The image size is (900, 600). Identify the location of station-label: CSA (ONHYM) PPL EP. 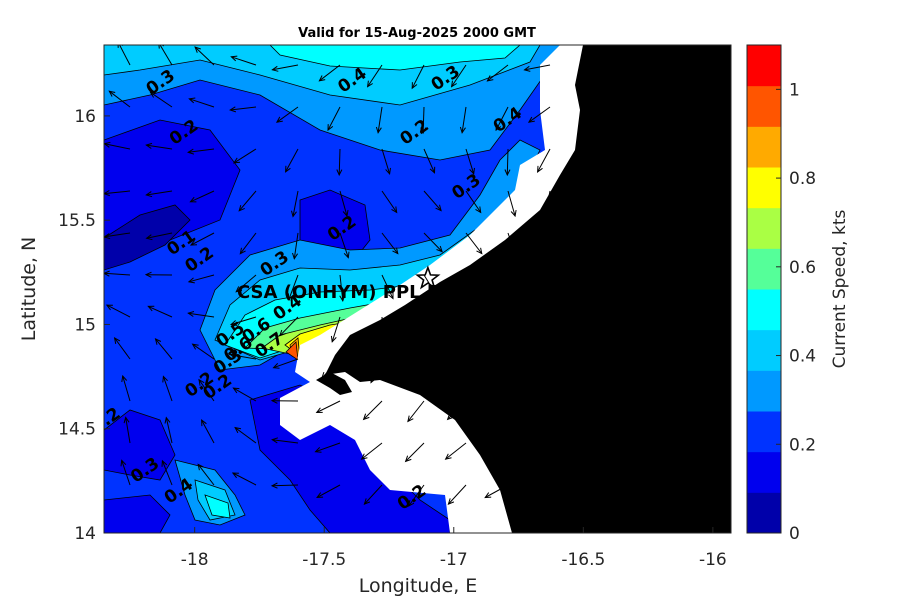
(344, 292).